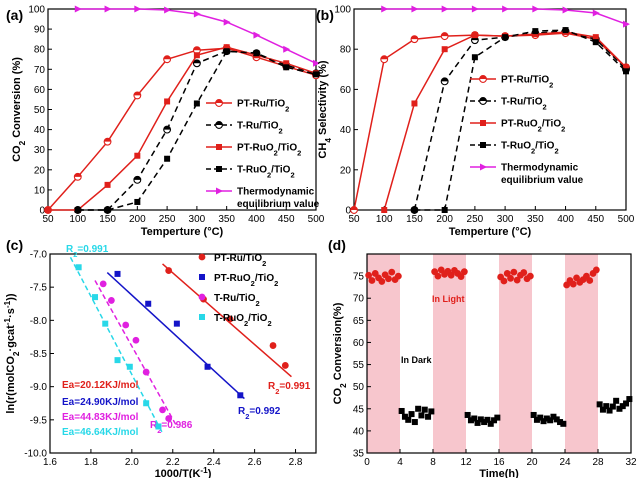  I want to click on ea-annotation: Ea=20.12KJ/mol, so click(100, 385).